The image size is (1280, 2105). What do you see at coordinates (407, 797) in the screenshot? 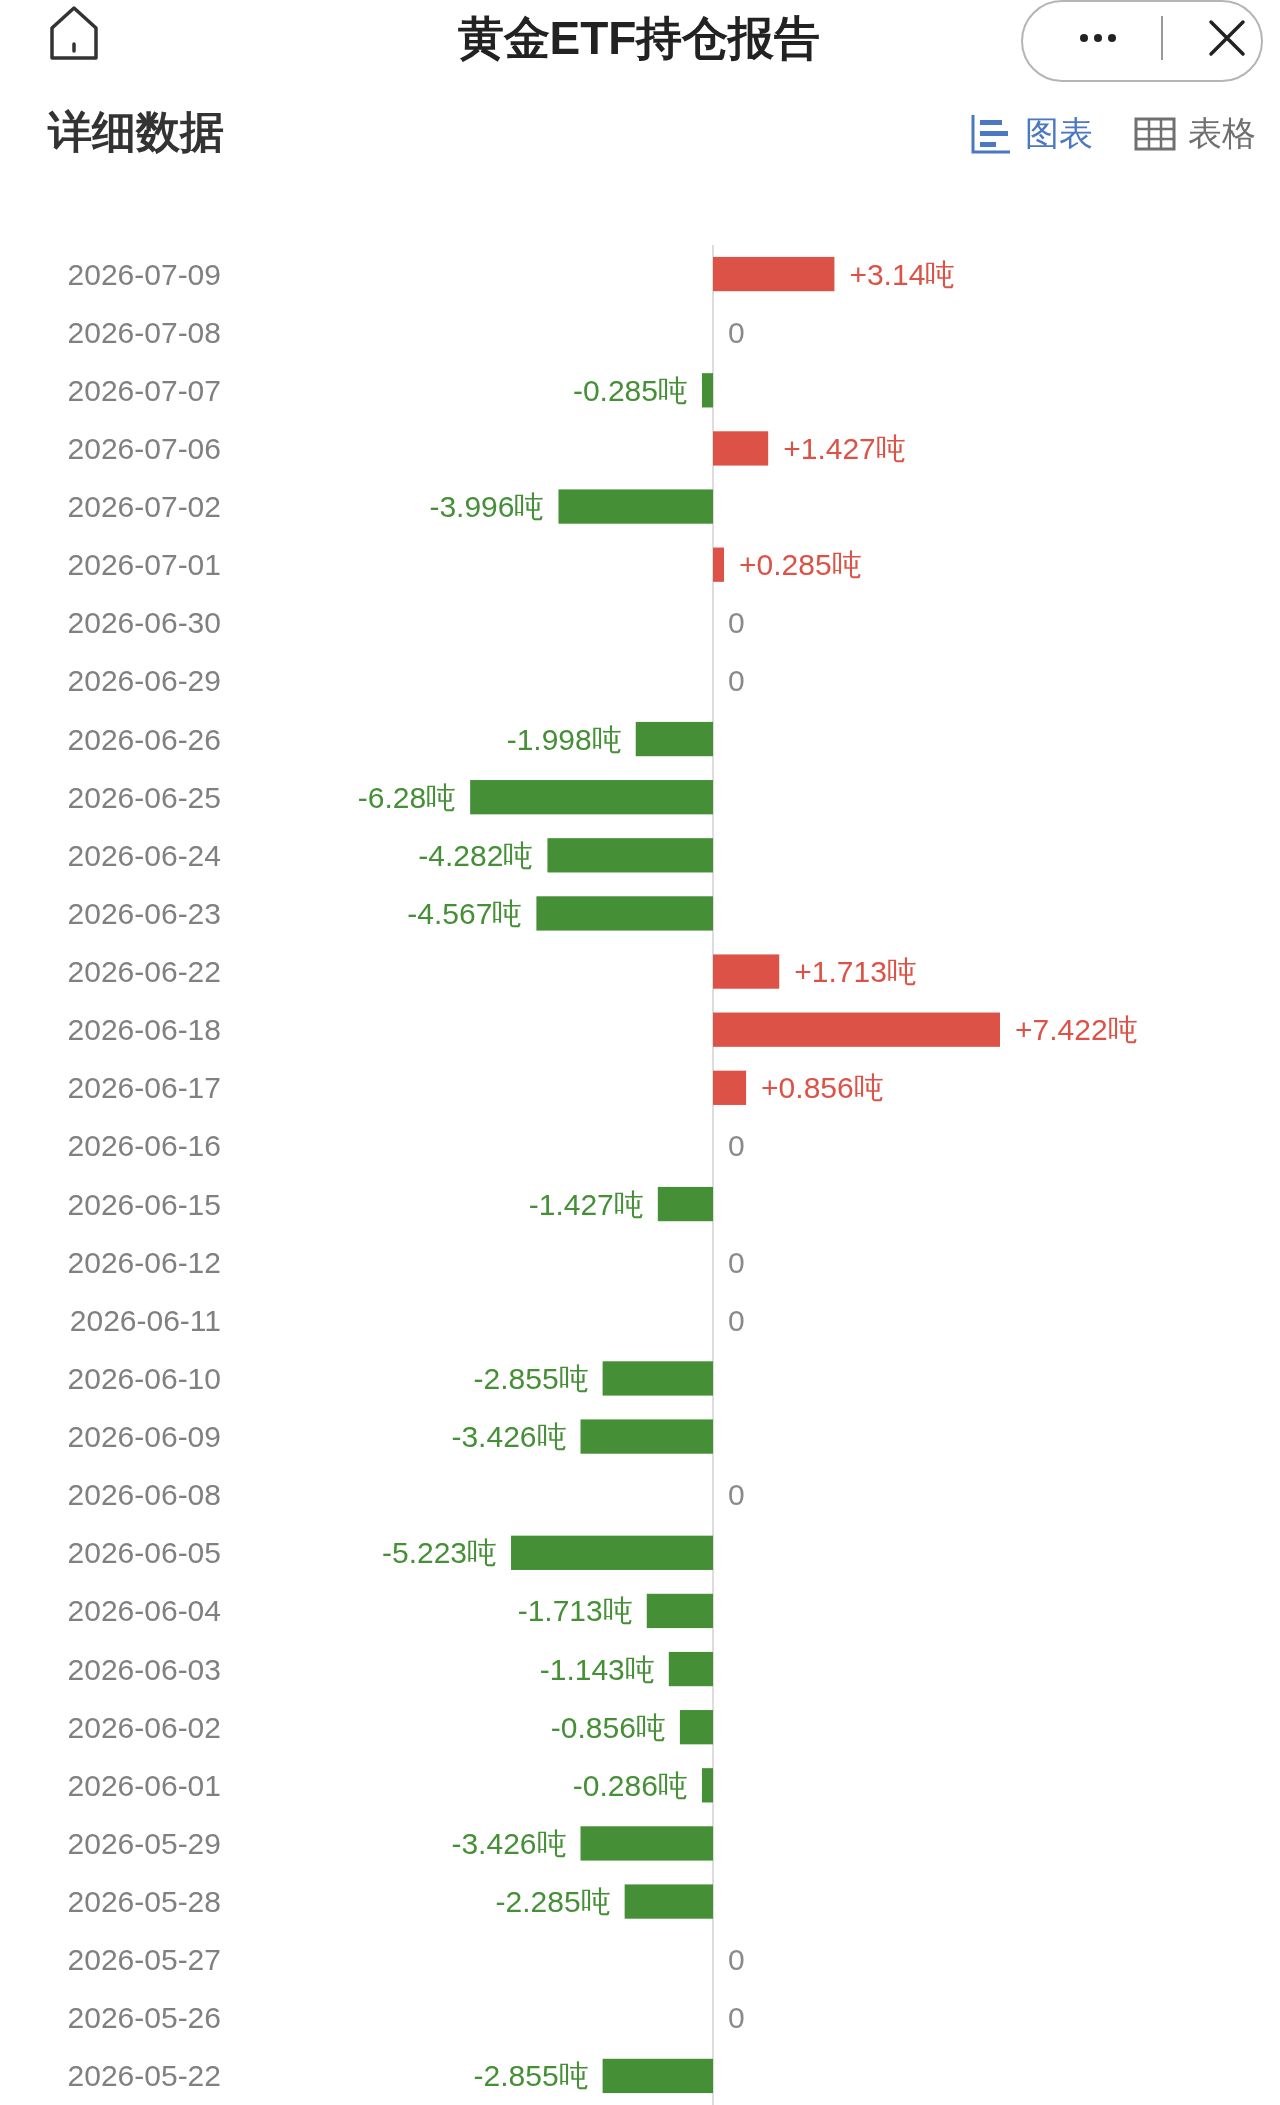
I see `data-label: -6.28吨` at bounding box center [407, 797].